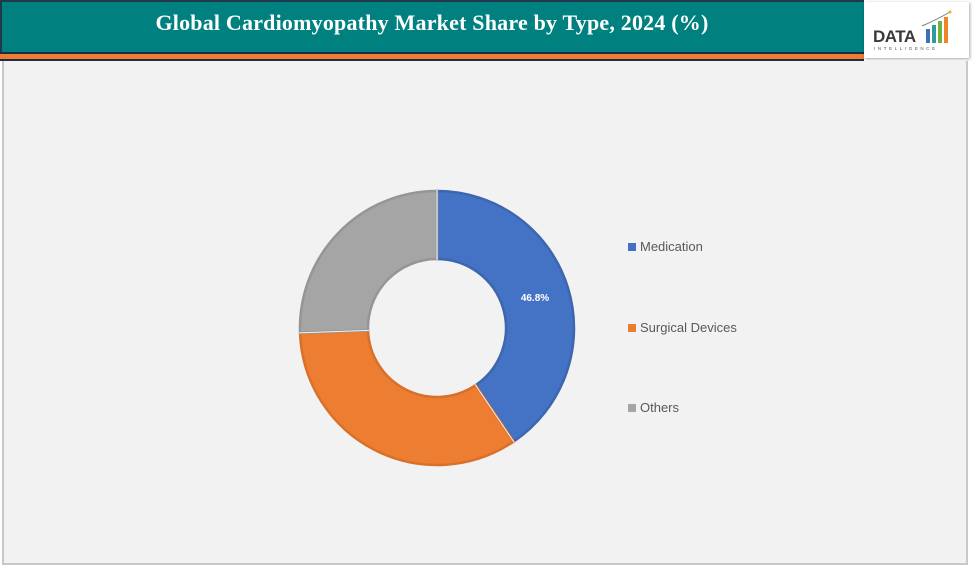 The height and width of the screenshot is (568, 975). Describe the element at coordinates (535, 298) in the screenshot. I see `data-label-medication: 46.8%` at that location.